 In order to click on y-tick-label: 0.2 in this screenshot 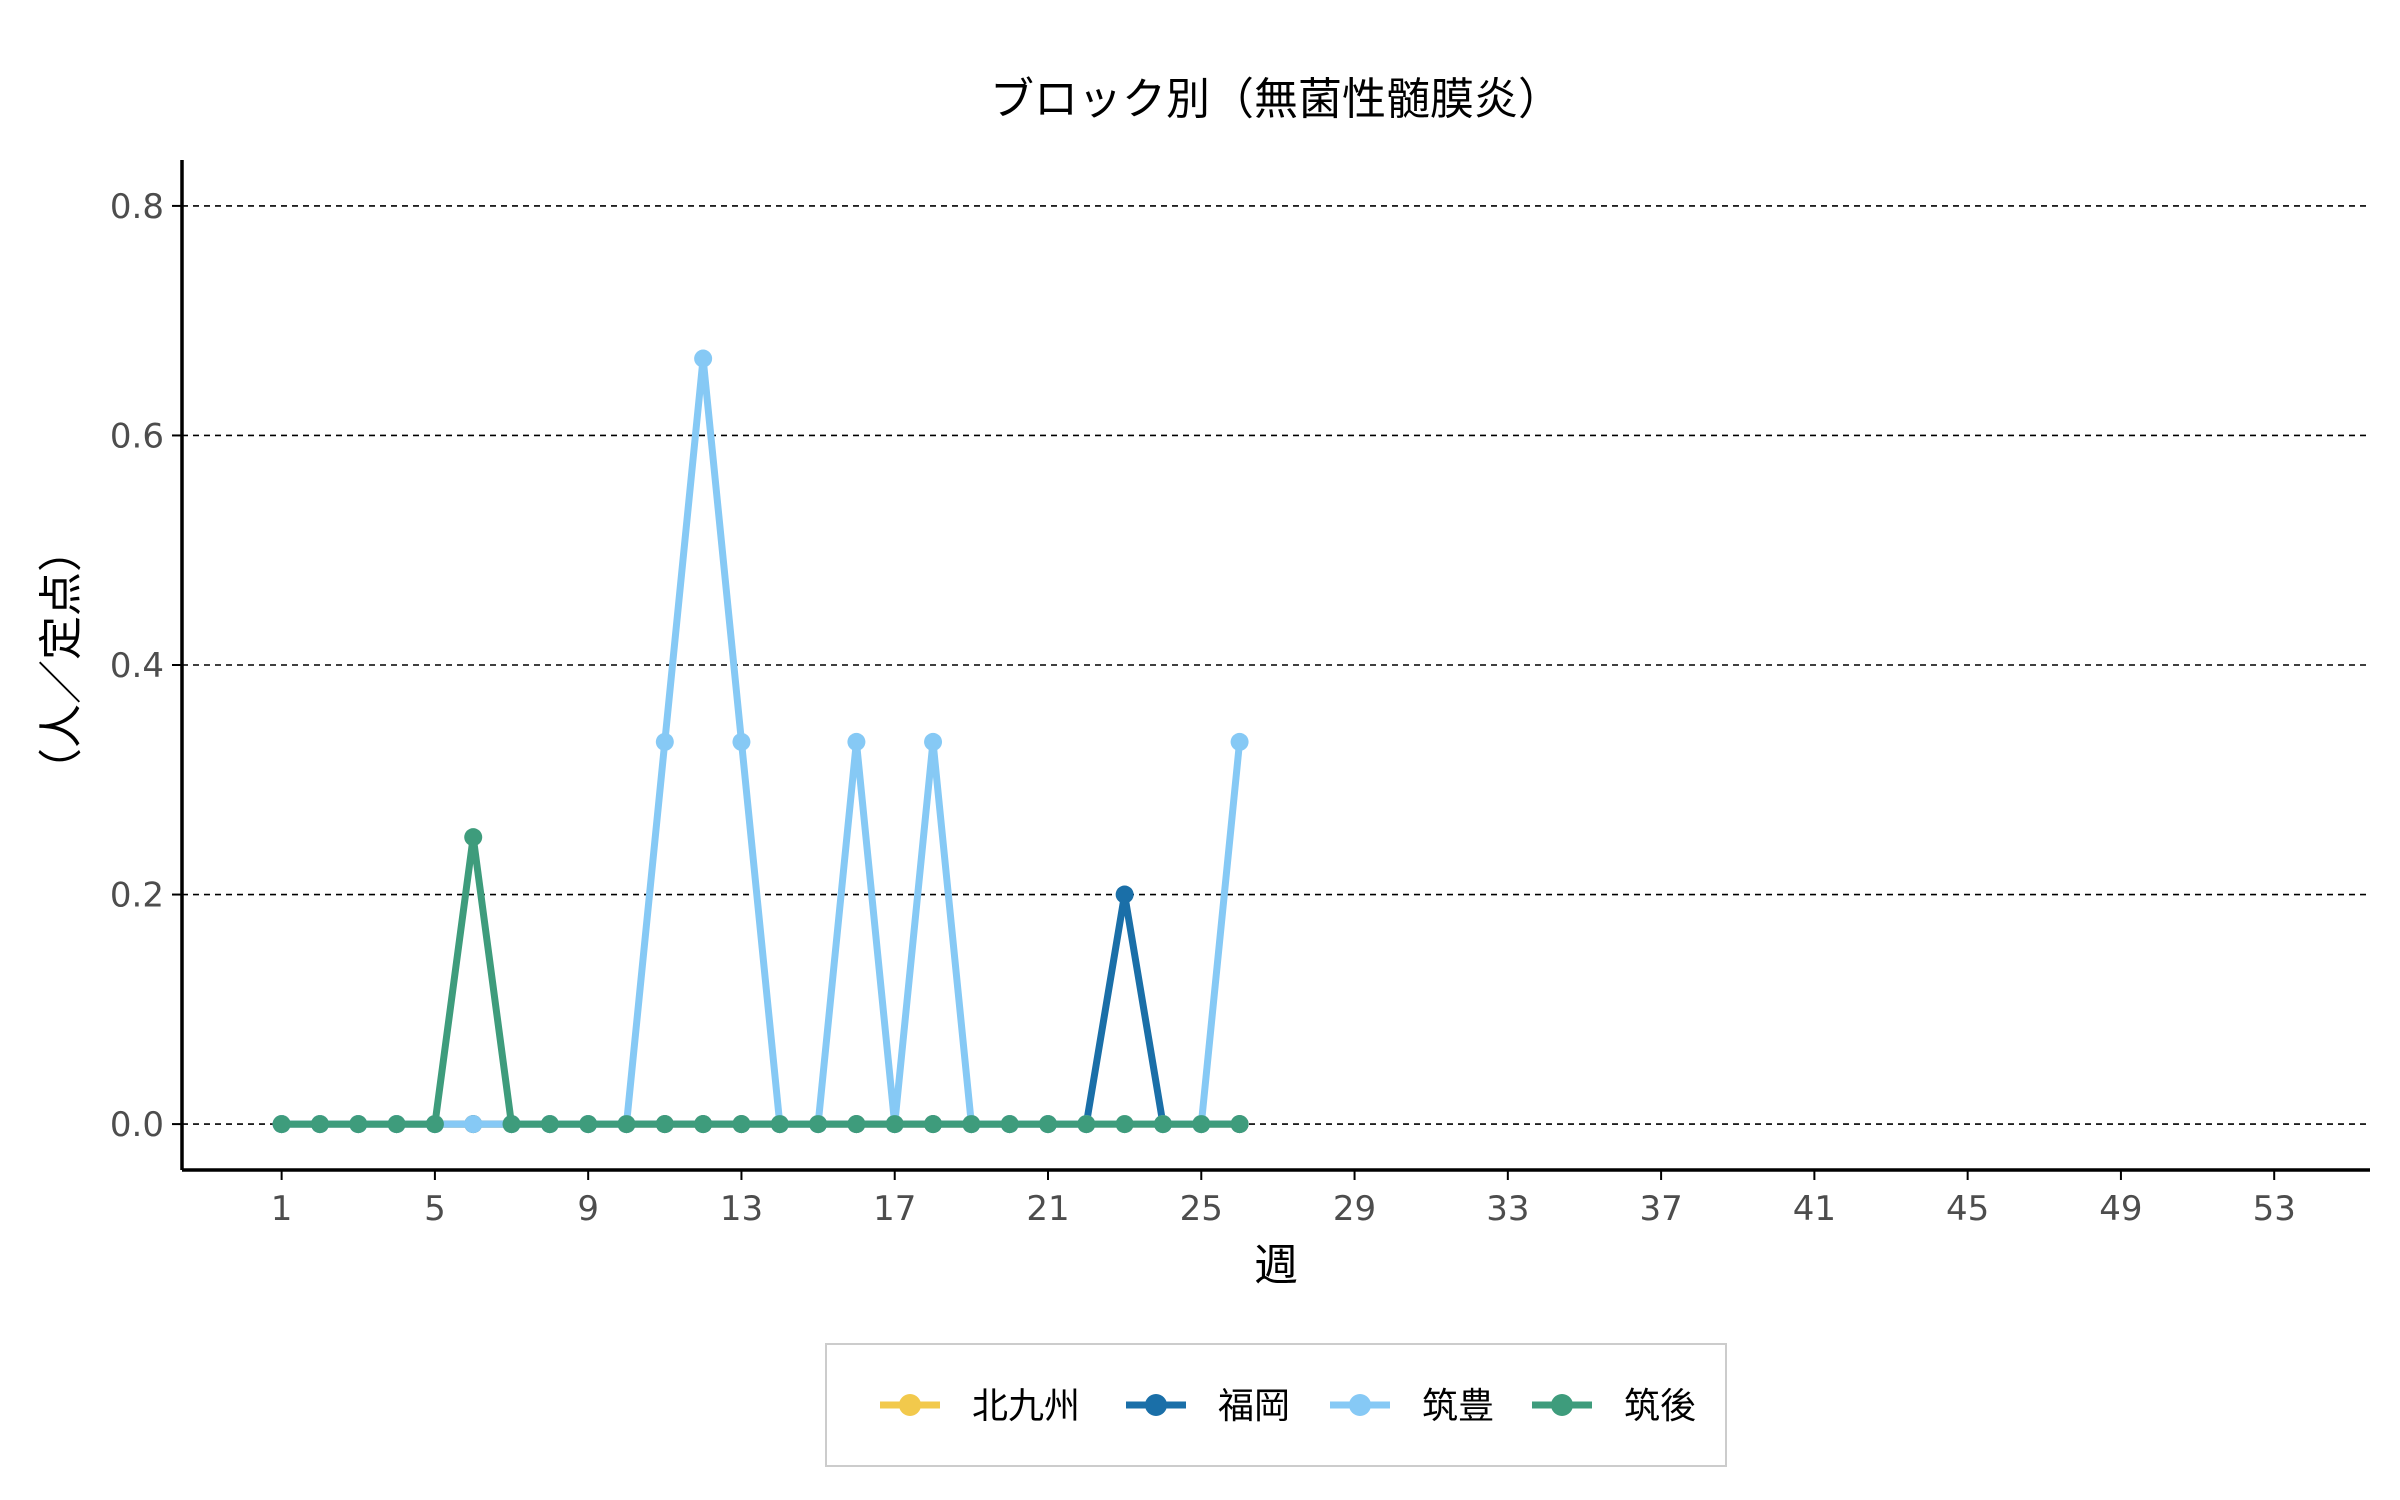, I will do `click(137, 896)`.